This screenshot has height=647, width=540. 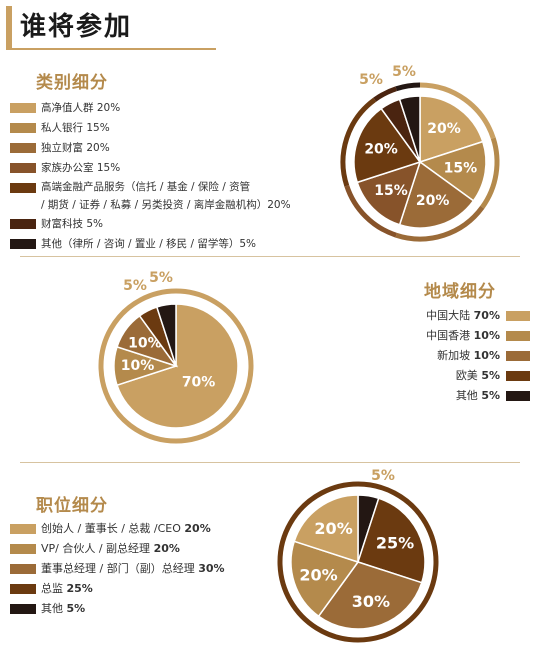 What do you see at coordinates (170, 108) in the screenshot?
I see `legend-item: 高净值人群 20%` at bounding box center [170, 108].